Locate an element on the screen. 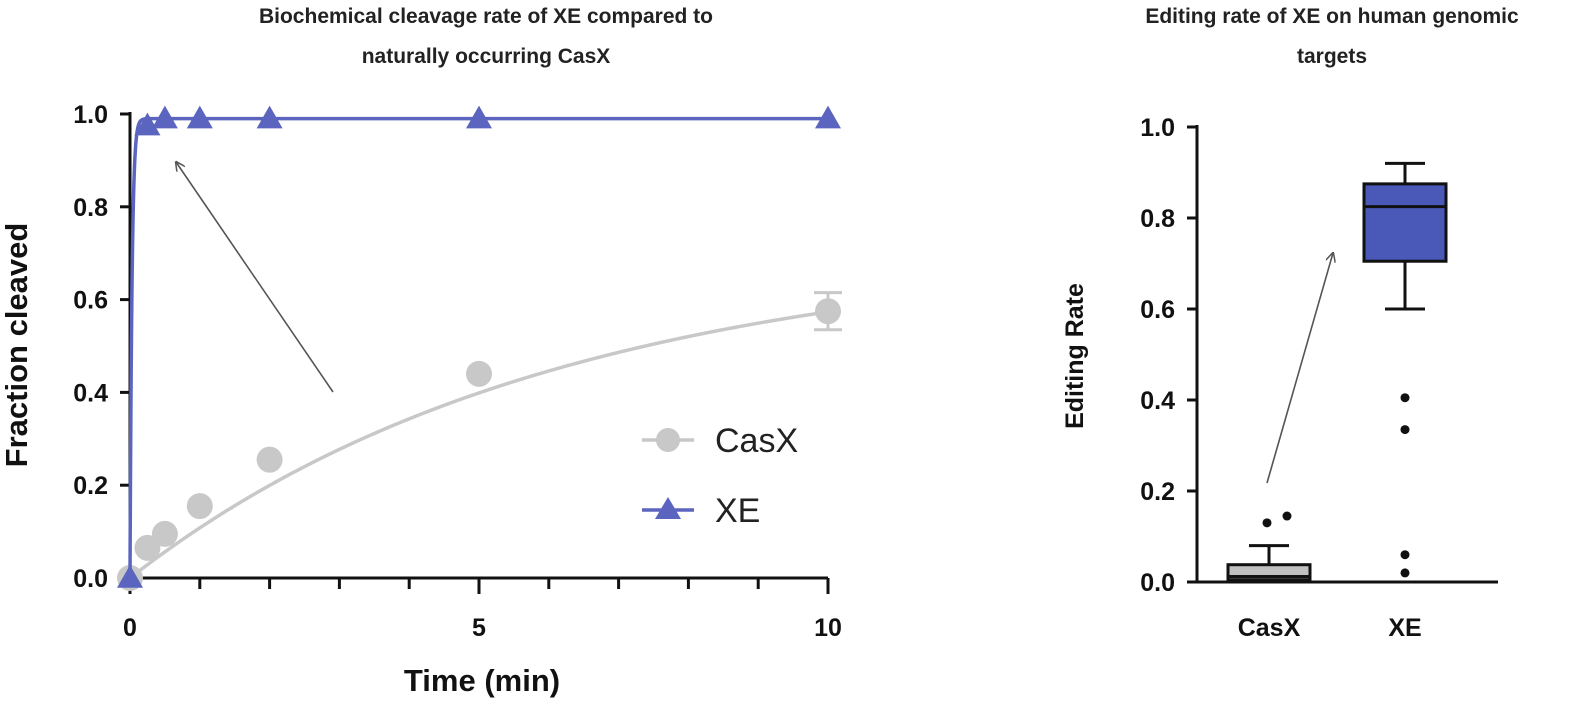  editing-chart-title-line1: Editing rate of XE on human genomic is located at coordinates (1332, 16).